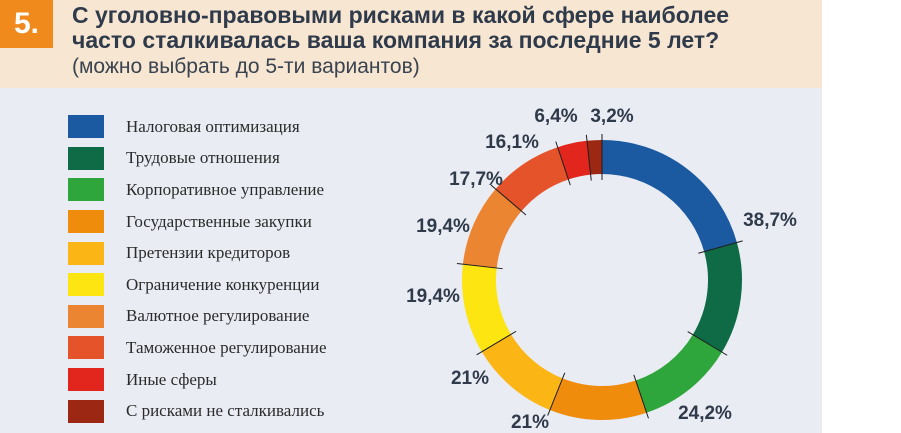 This screenshot has height=433, width=901. What do you see at coordinates (512, 142) in the screenshot?
I see `data-label: 16,1%` at bounding box center [512, 142].